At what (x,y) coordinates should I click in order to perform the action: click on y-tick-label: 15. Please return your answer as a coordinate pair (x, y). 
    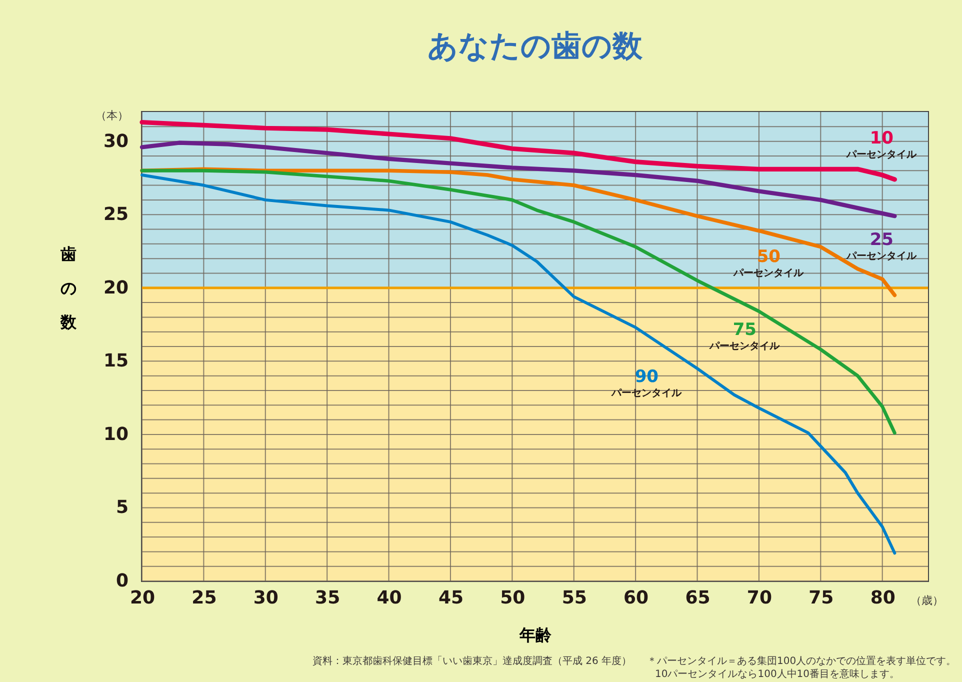
    Looking at the image, I should click on (115, 361).